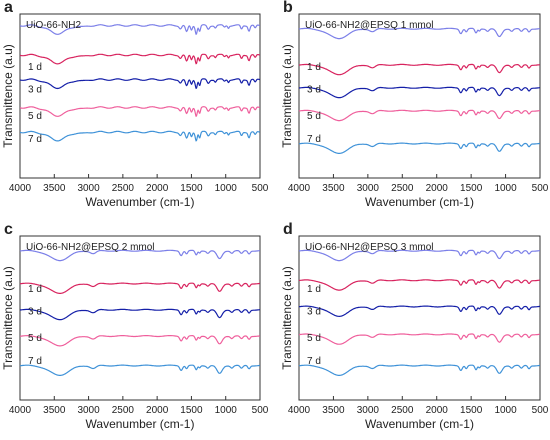  What do you see at coordinates (8, 229) in the screenshot?
I see `panel-letter: c` at bounding box center [8, 229].